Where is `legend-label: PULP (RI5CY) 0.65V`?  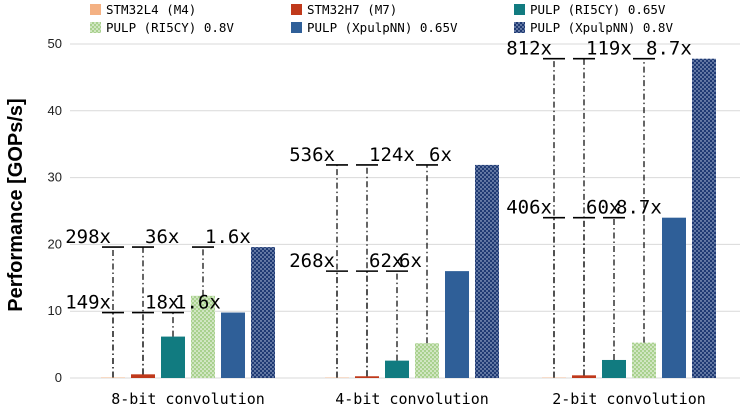
legend-label: PULP (RI5CY) 0.65V is located at coordinates (598, 9).